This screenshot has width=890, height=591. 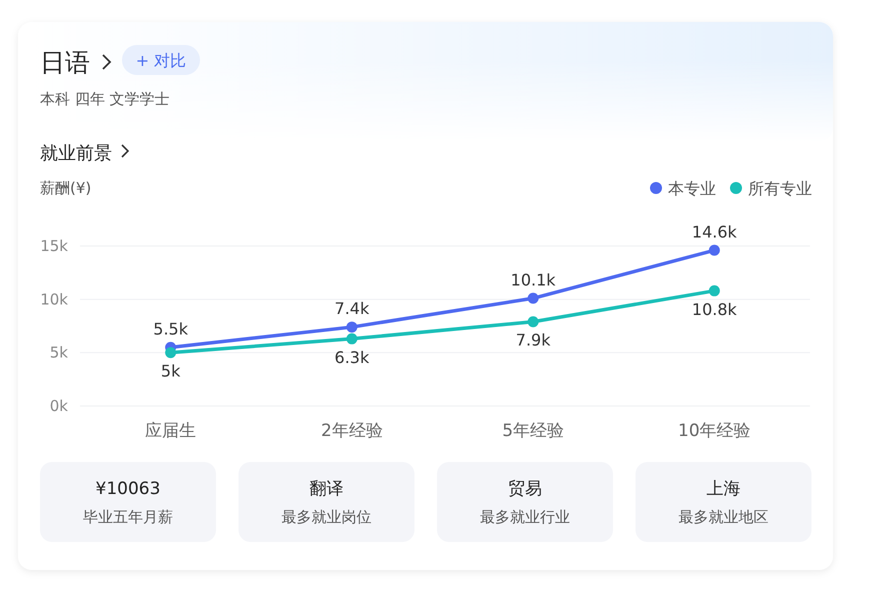 I want to click on text: 最多就业行业, so click(x=525, y=517).